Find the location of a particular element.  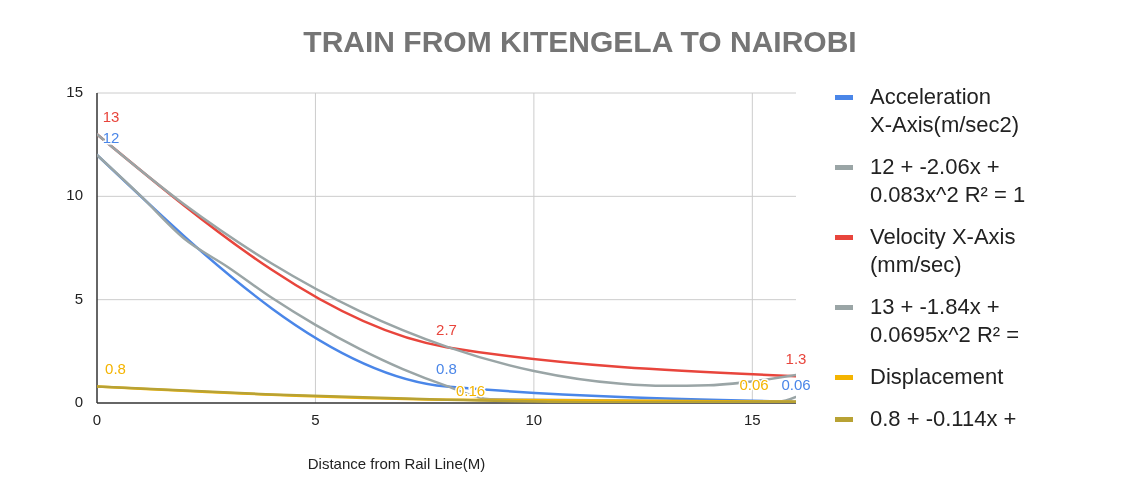

data-label: 12 is located at coordinates (111, 137).